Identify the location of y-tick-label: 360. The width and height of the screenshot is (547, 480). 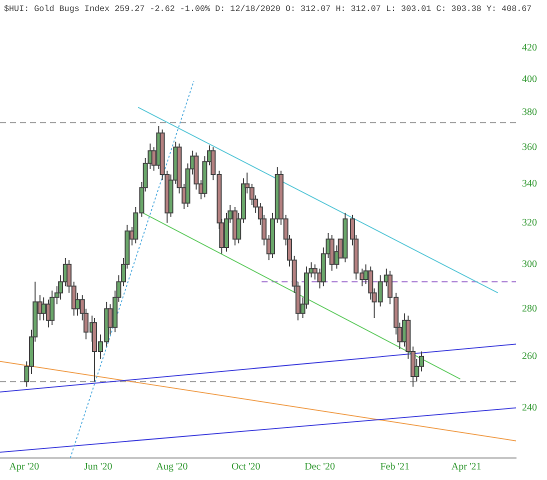
(529, 147).